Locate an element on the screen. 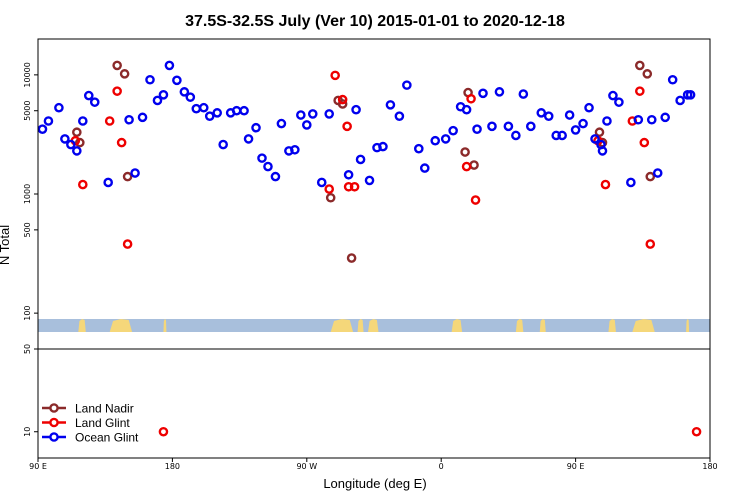 The image size is (750, 500). lower-panel-points is located at coordinates (430, 431).